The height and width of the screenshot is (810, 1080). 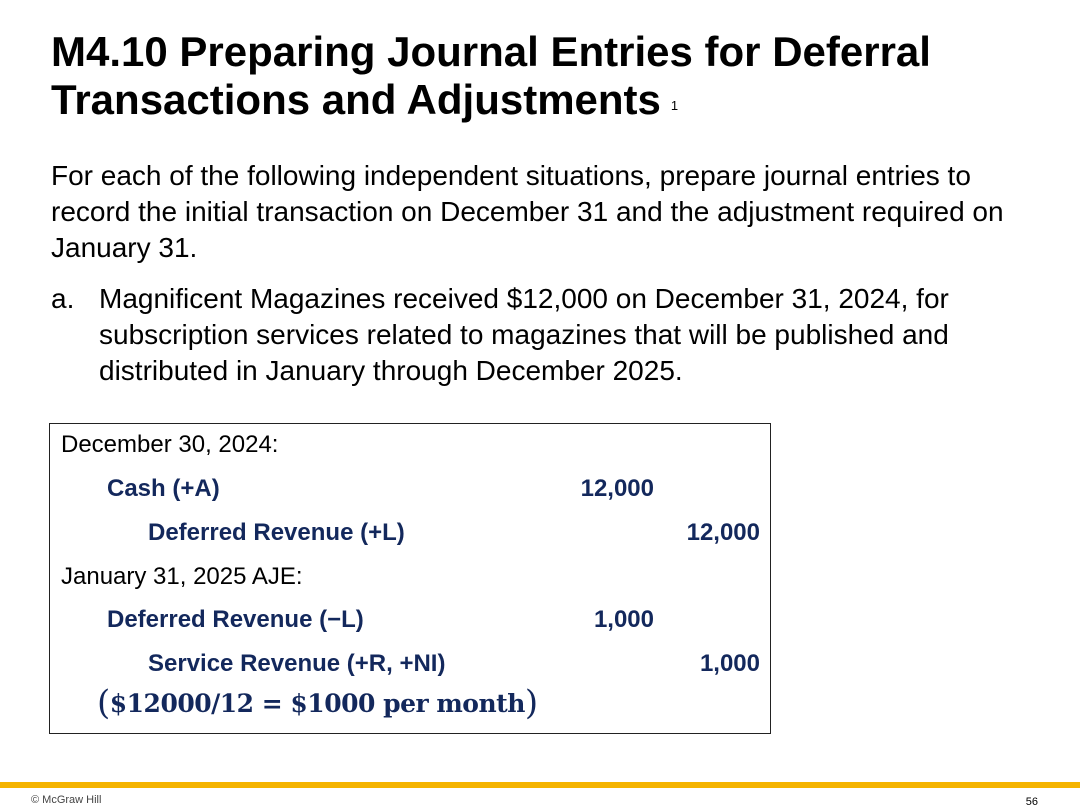 I want to click on entry2-credit-row: Service Revenue (+R, +NI) 1,000, so click(x=410, y=664).